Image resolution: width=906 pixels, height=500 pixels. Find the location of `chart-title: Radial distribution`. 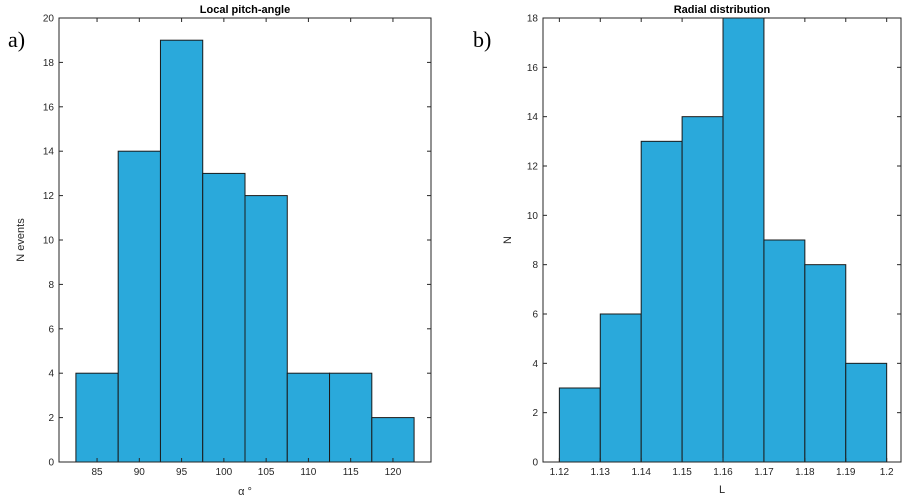

chart-title: Radial distribution is located at coordinates (722, 10).